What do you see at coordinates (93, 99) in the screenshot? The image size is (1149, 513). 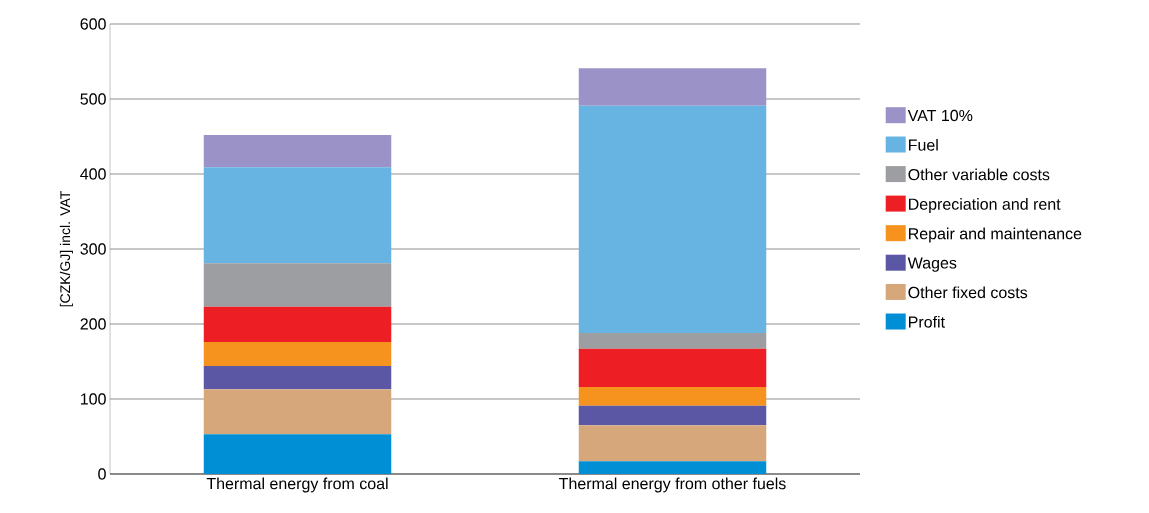 I see `y-tick-label: 500` at bounding box center [93, 99].